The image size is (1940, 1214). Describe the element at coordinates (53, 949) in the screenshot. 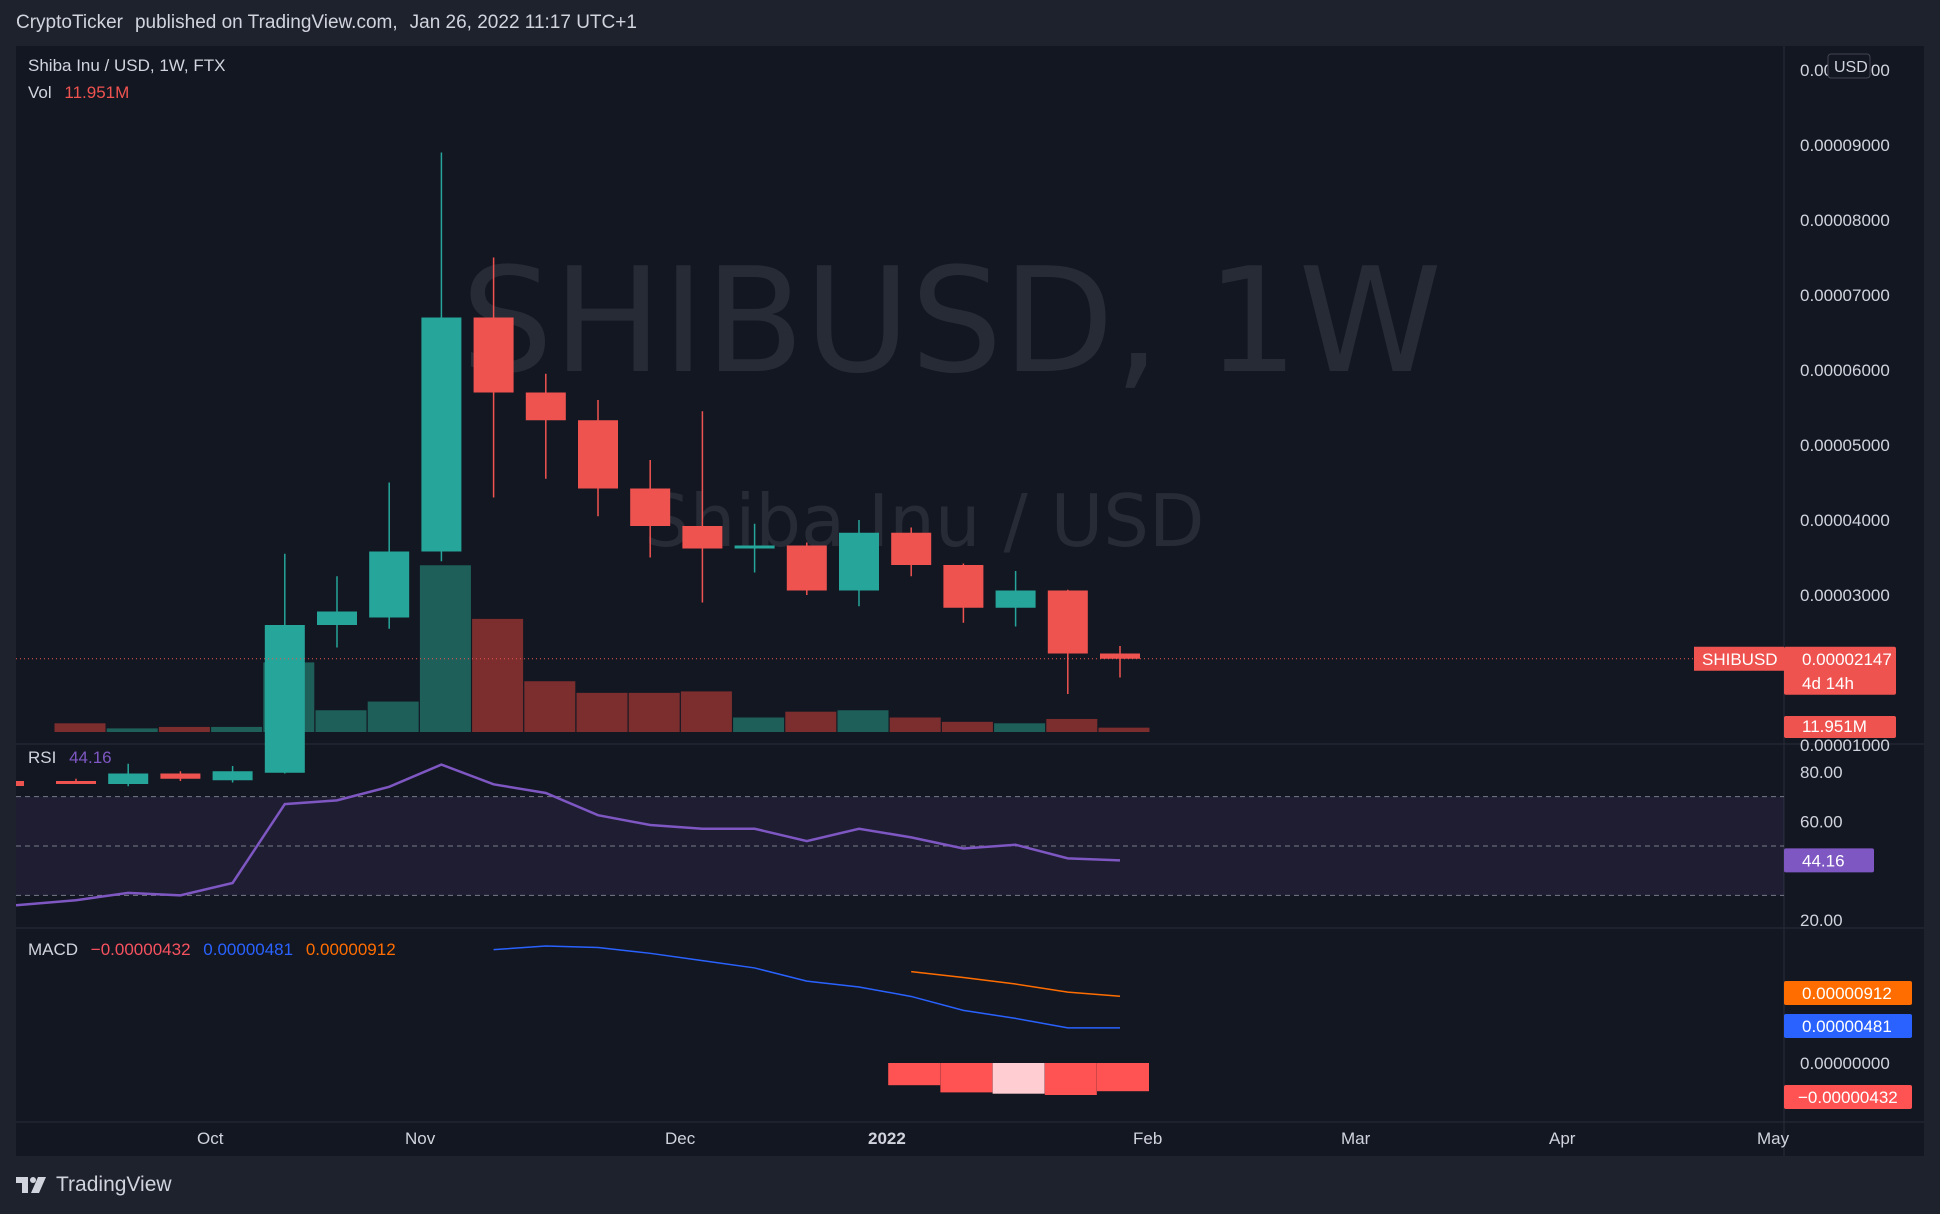

I see `macd-label: MACD` at that location.